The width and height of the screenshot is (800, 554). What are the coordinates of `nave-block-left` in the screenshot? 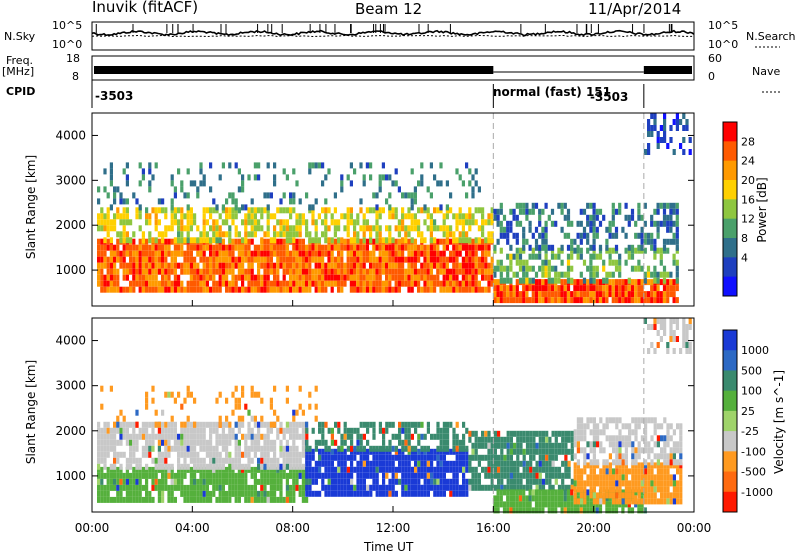 It's located at (294, 70).